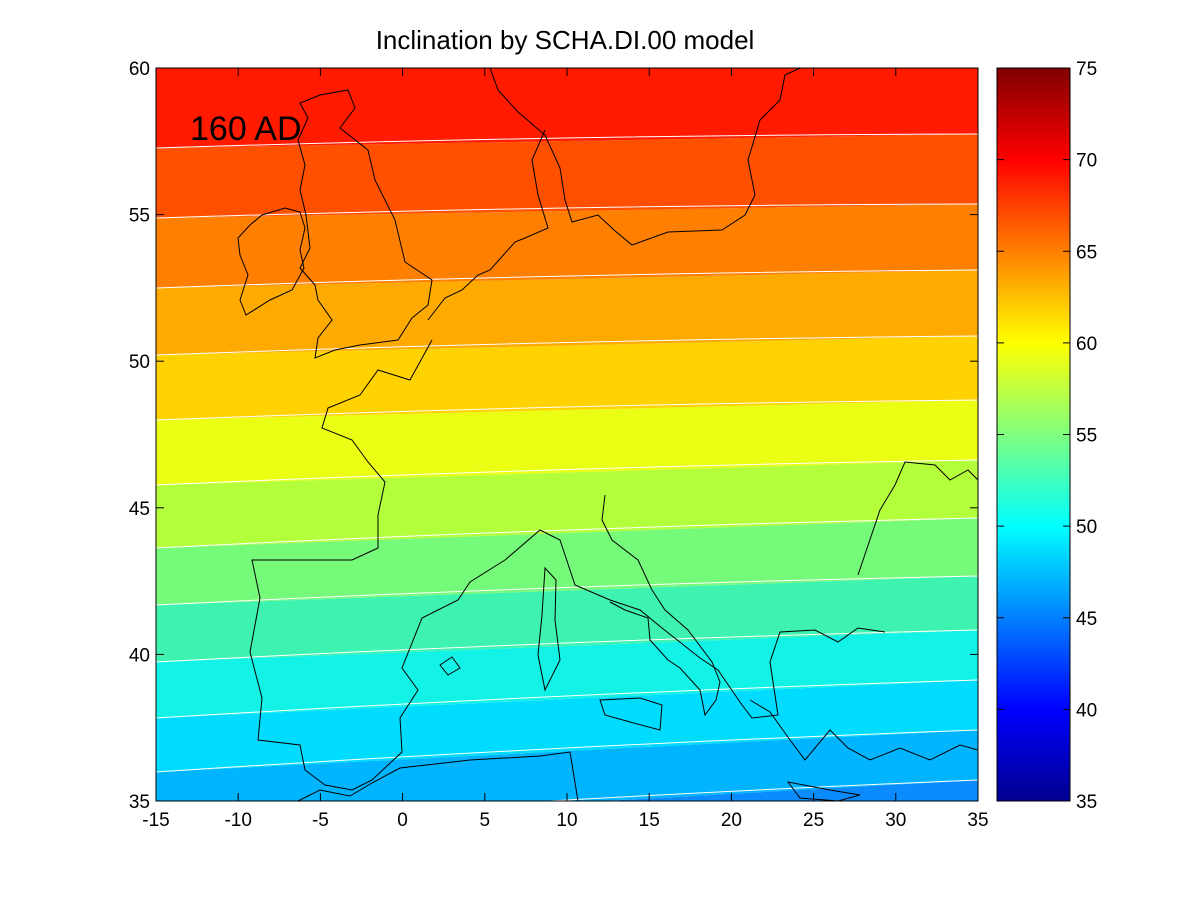  What do you see at coordinates (1086, 252) in the screenshot?
I see `colorbar-tick-label: 65` at bounding box center [1086, 252].